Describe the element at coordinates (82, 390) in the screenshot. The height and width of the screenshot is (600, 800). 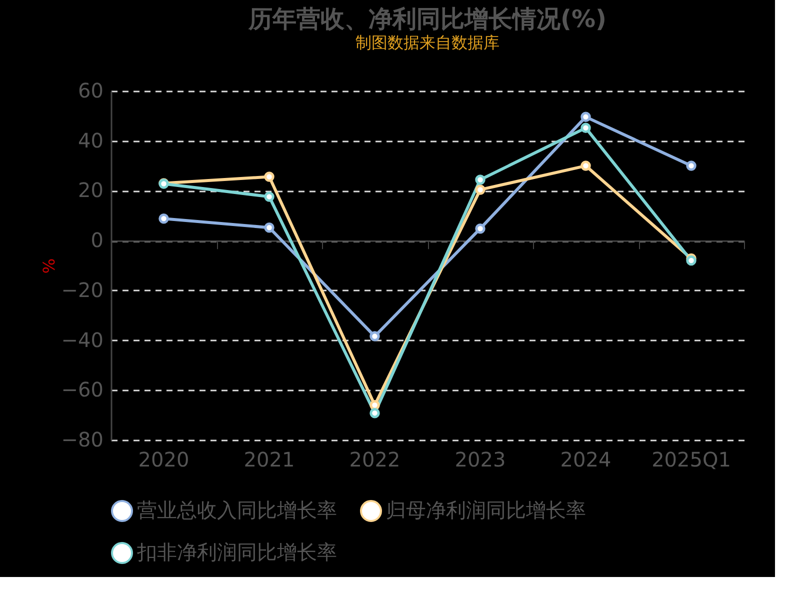
I see `y-tick-label: −60` at that location.